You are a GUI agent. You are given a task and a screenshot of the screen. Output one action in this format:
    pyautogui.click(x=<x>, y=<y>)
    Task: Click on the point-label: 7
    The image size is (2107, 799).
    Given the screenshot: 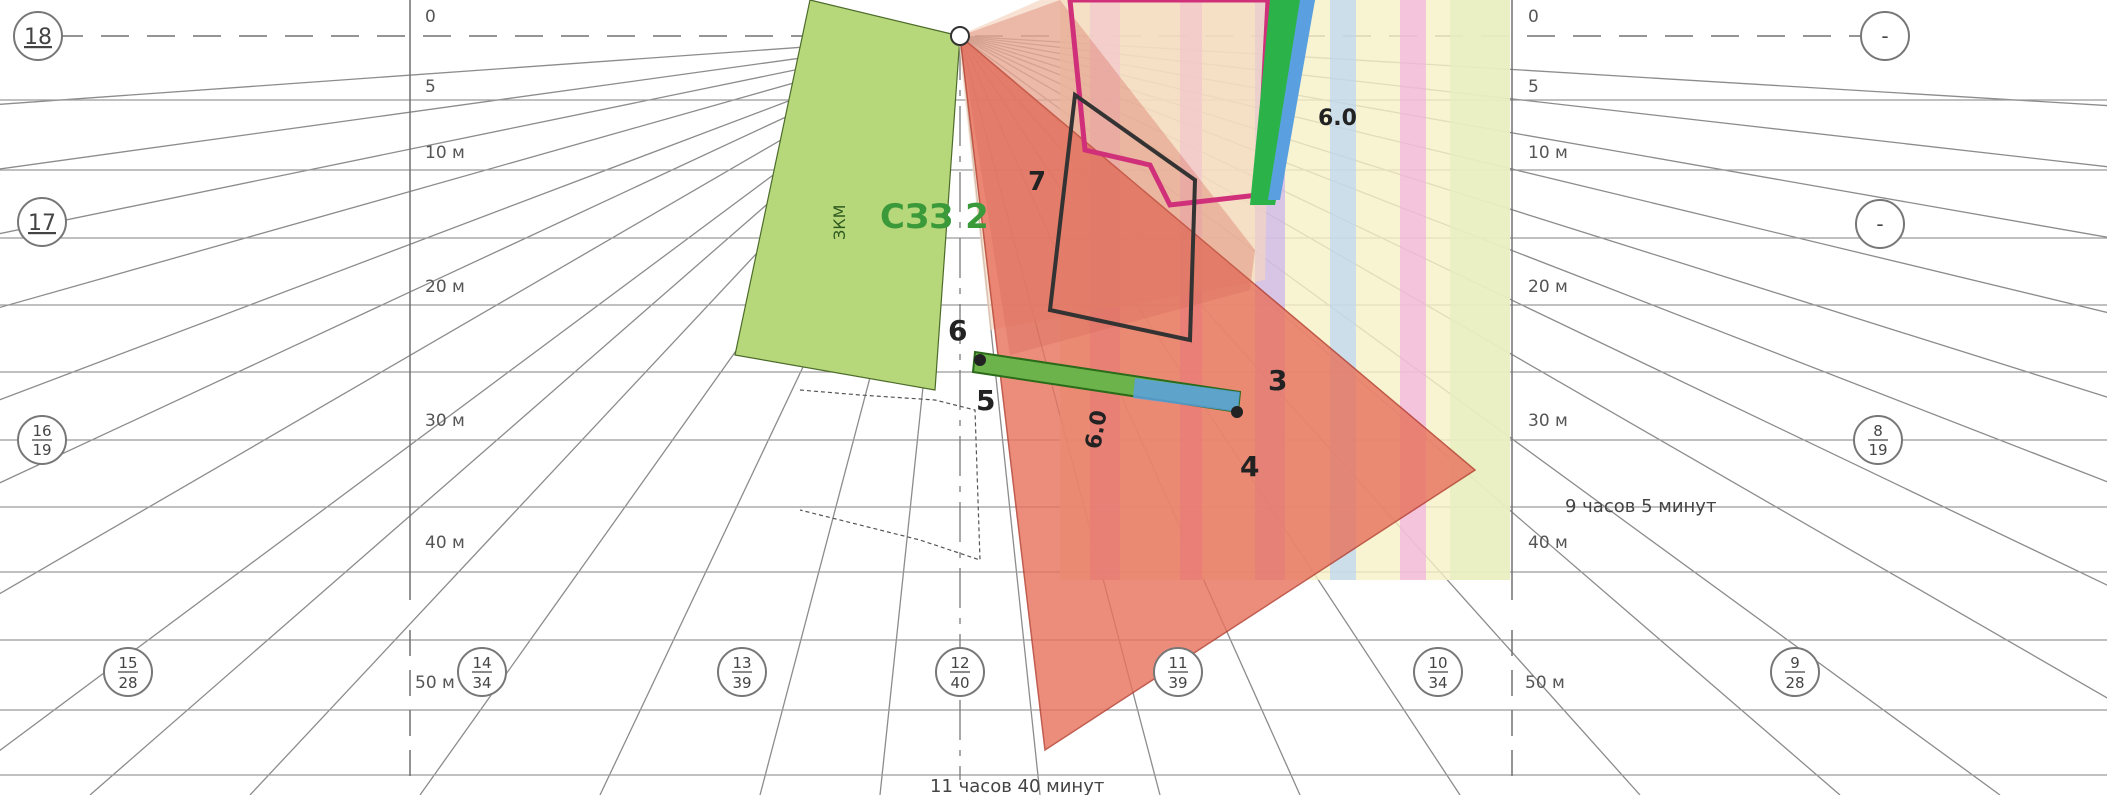 What is the action you would take?
    pyautogui.click(x=1037, y=182)
    